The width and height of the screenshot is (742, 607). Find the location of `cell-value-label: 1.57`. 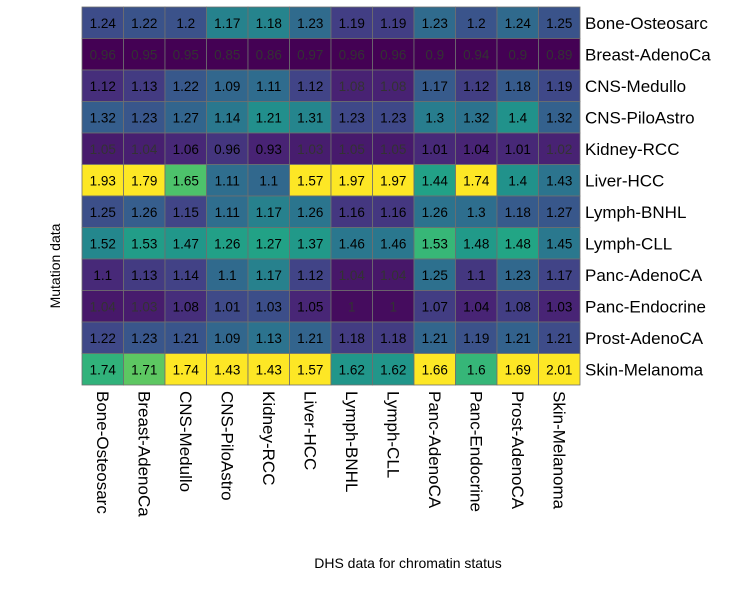

cell-value-label: 1.57 is located at coordinates (310, 180).